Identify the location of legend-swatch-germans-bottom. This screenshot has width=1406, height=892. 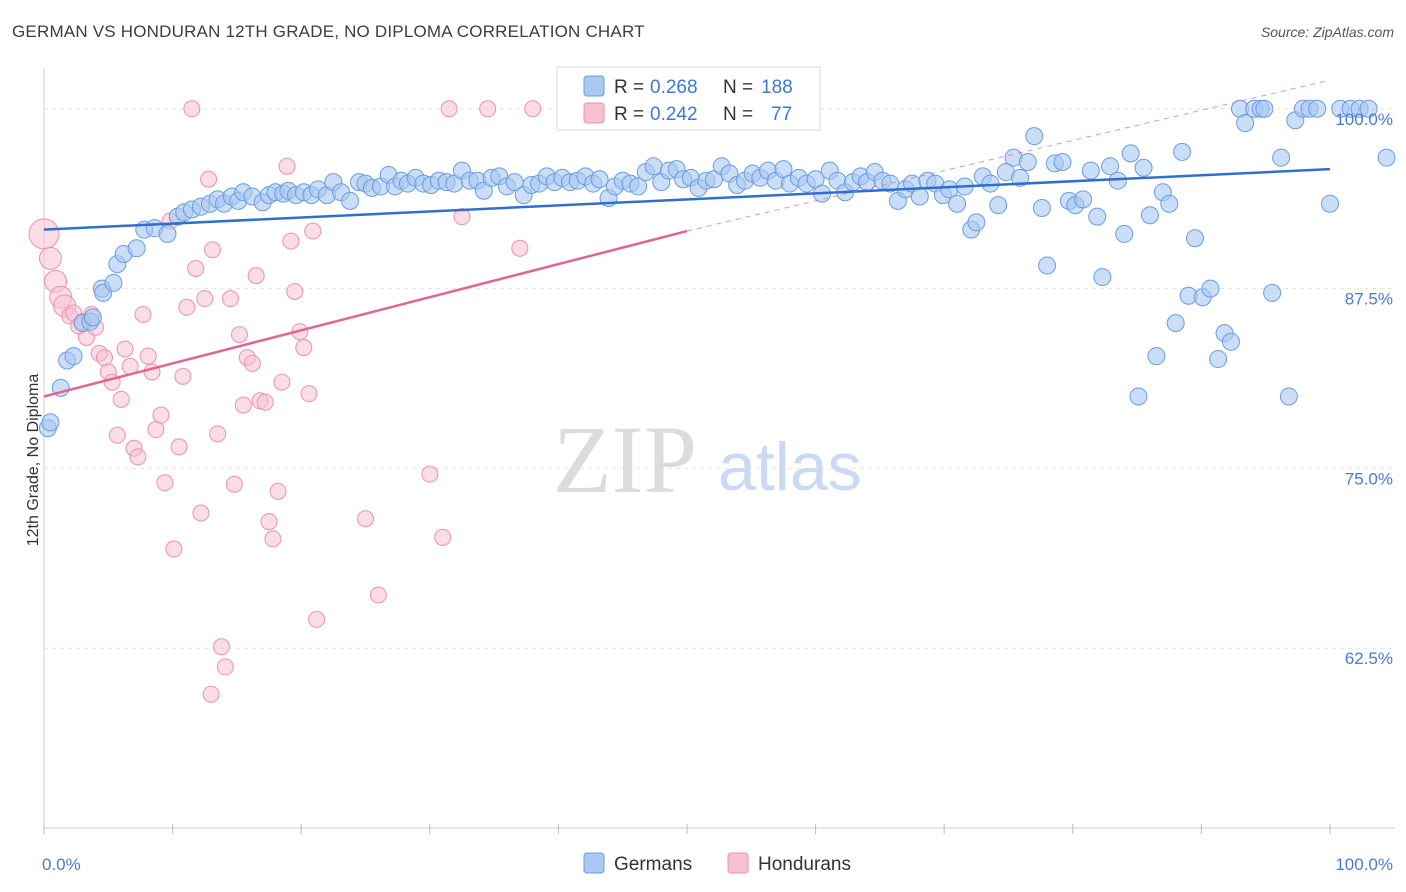
(594, 863).